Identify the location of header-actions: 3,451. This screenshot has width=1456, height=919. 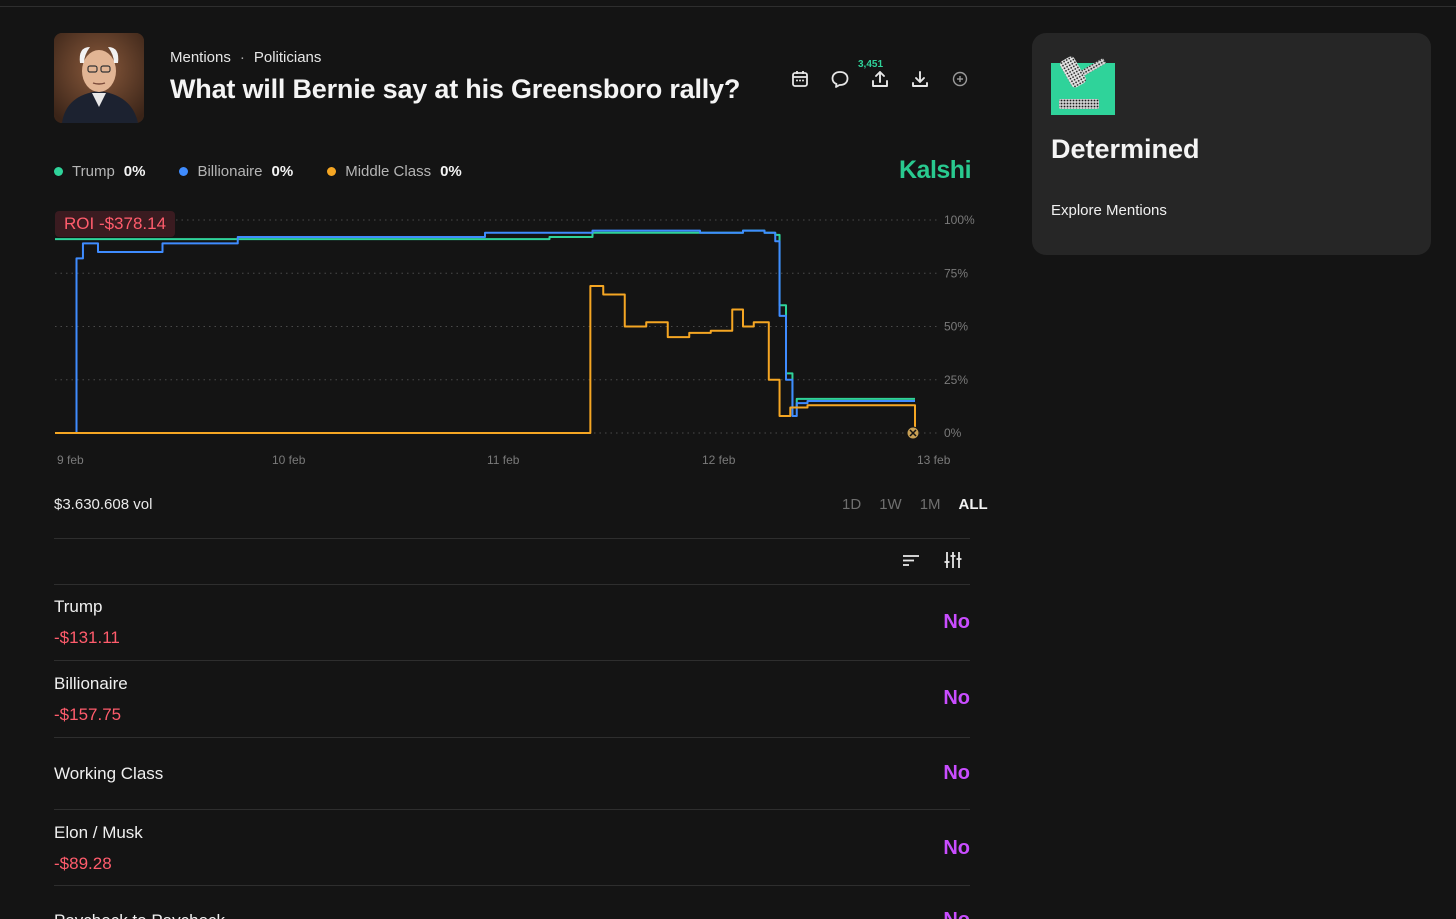
(880, 75).